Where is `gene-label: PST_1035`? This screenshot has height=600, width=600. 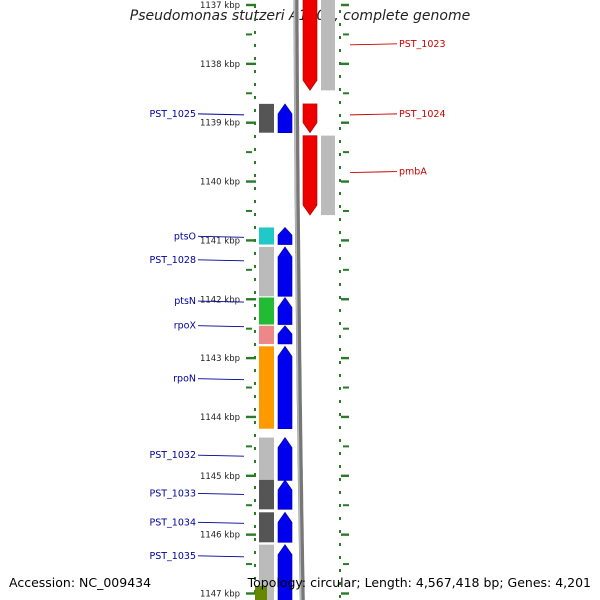 gene-label: PST_1035 is located at coordinates (173, 556).